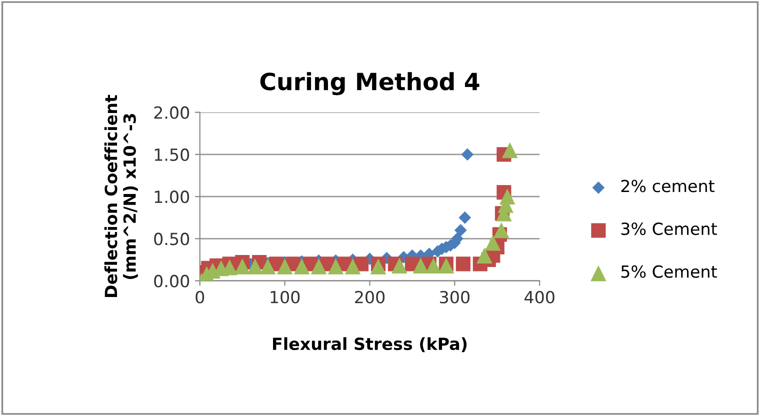 The width and height of the screenshot is (760, 416). Describe the element at coordinates (172, 281) in the screenshot. I see `y-tick-label: 0.00` at that location.